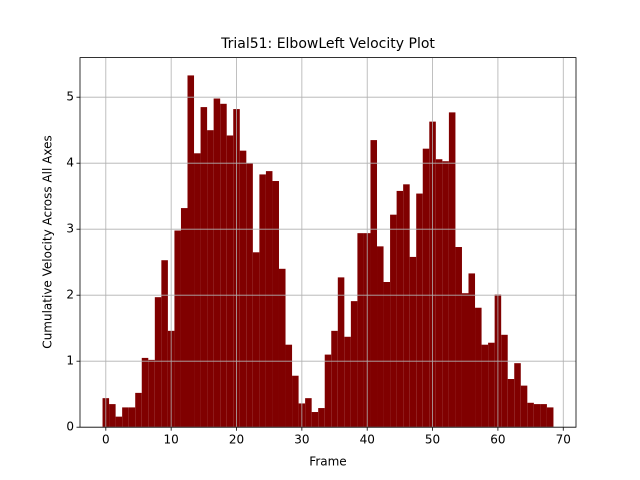 The height and width of the screenshot is (480, 640). What do you see at coordinates (106, 440) in the screenshot?
I see `x-tick-label: 0` at bounding box center [106, 440].